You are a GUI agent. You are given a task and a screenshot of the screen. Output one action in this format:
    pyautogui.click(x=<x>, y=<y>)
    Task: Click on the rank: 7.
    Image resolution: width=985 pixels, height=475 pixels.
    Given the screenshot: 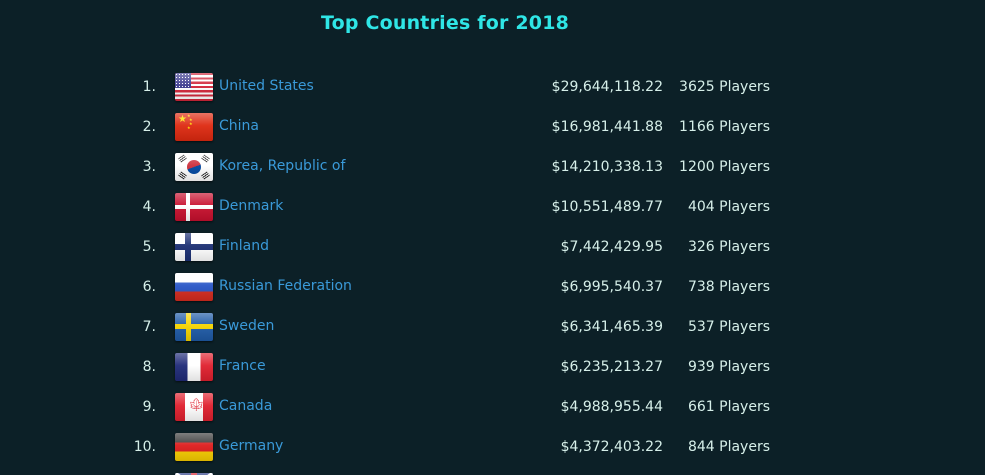 What is the action you would take?
    pyautogui.click(x=149, y=327)
    